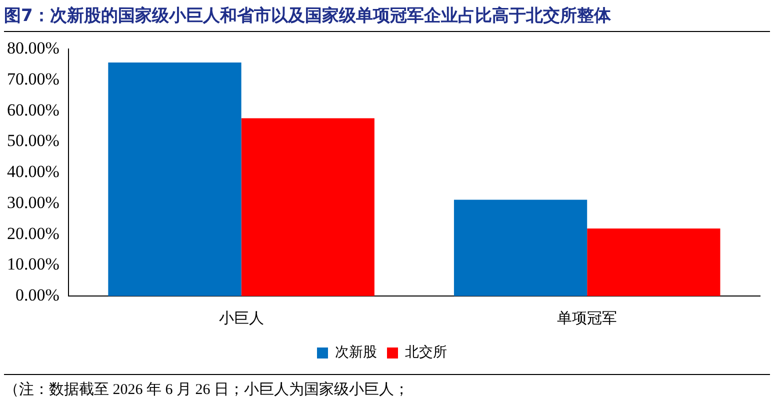 The height and width of the screenshot is (405, 774). What do you see at coordinates (37, 294) in the screenshot?
I see `y-tick-label: 0.00%` at bounding box center [37, 294].